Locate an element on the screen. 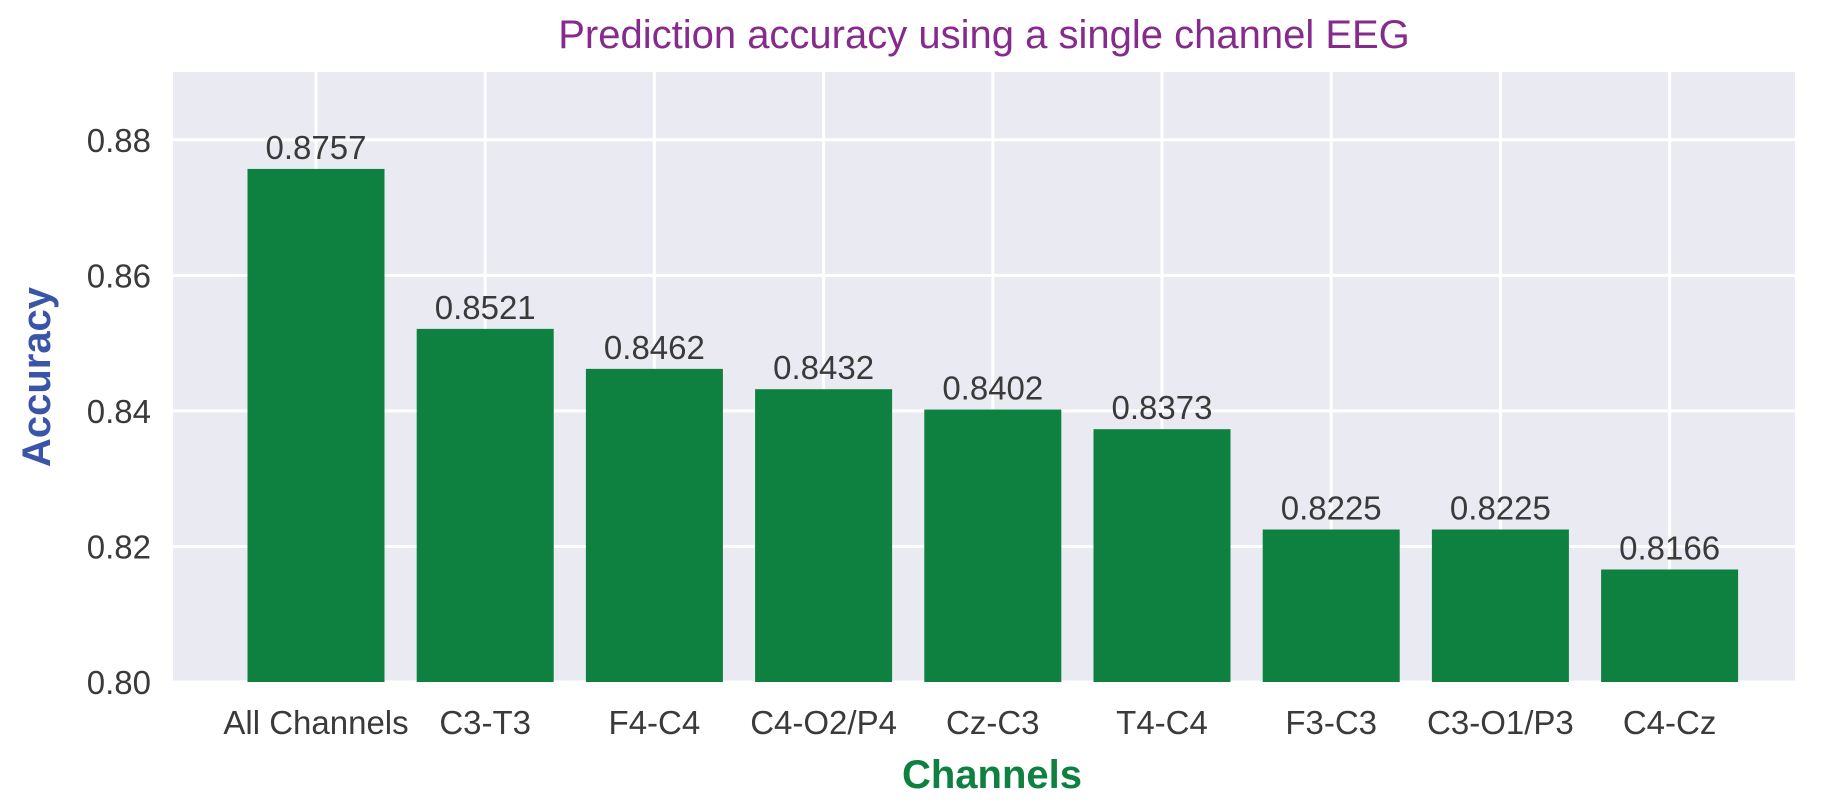 The image size is (1826, 808). bar-all-channels is located at coordinates (316, 425).